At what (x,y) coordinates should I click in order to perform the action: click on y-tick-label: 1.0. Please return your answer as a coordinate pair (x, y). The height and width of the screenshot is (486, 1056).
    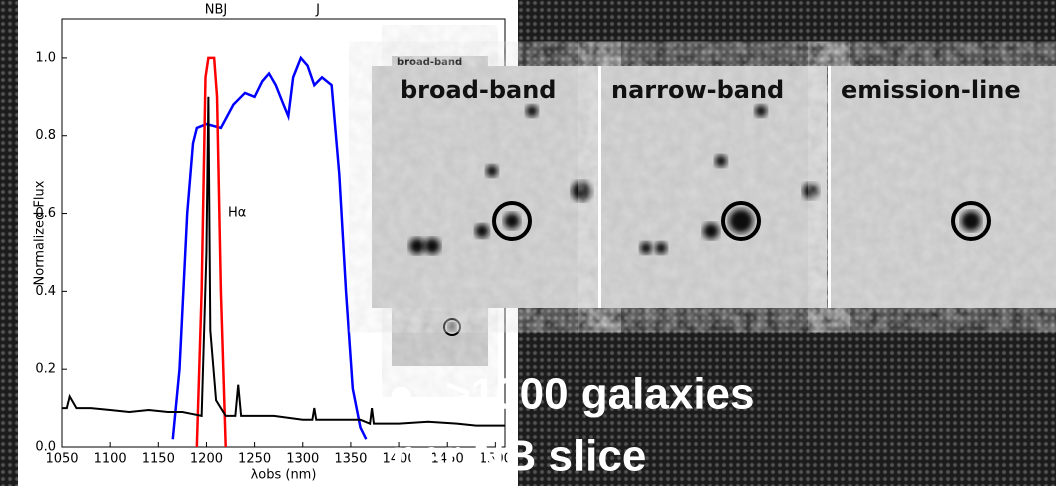
    Looking at the image, I should click on (45, 57).